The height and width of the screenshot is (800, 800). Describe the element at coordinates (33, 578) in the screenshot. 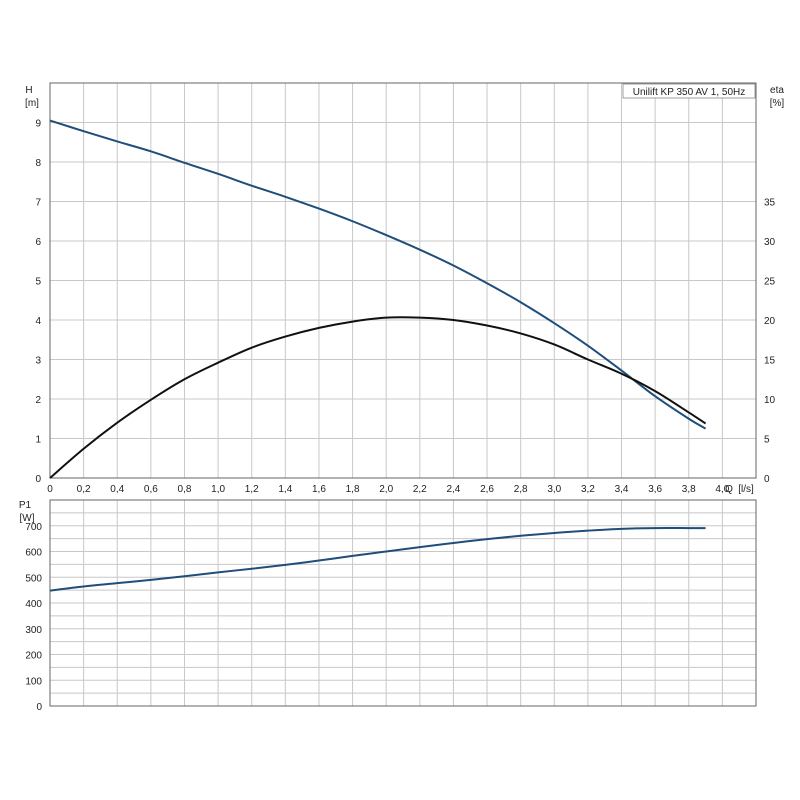

I see `p1-tick-label: 500` at that location.